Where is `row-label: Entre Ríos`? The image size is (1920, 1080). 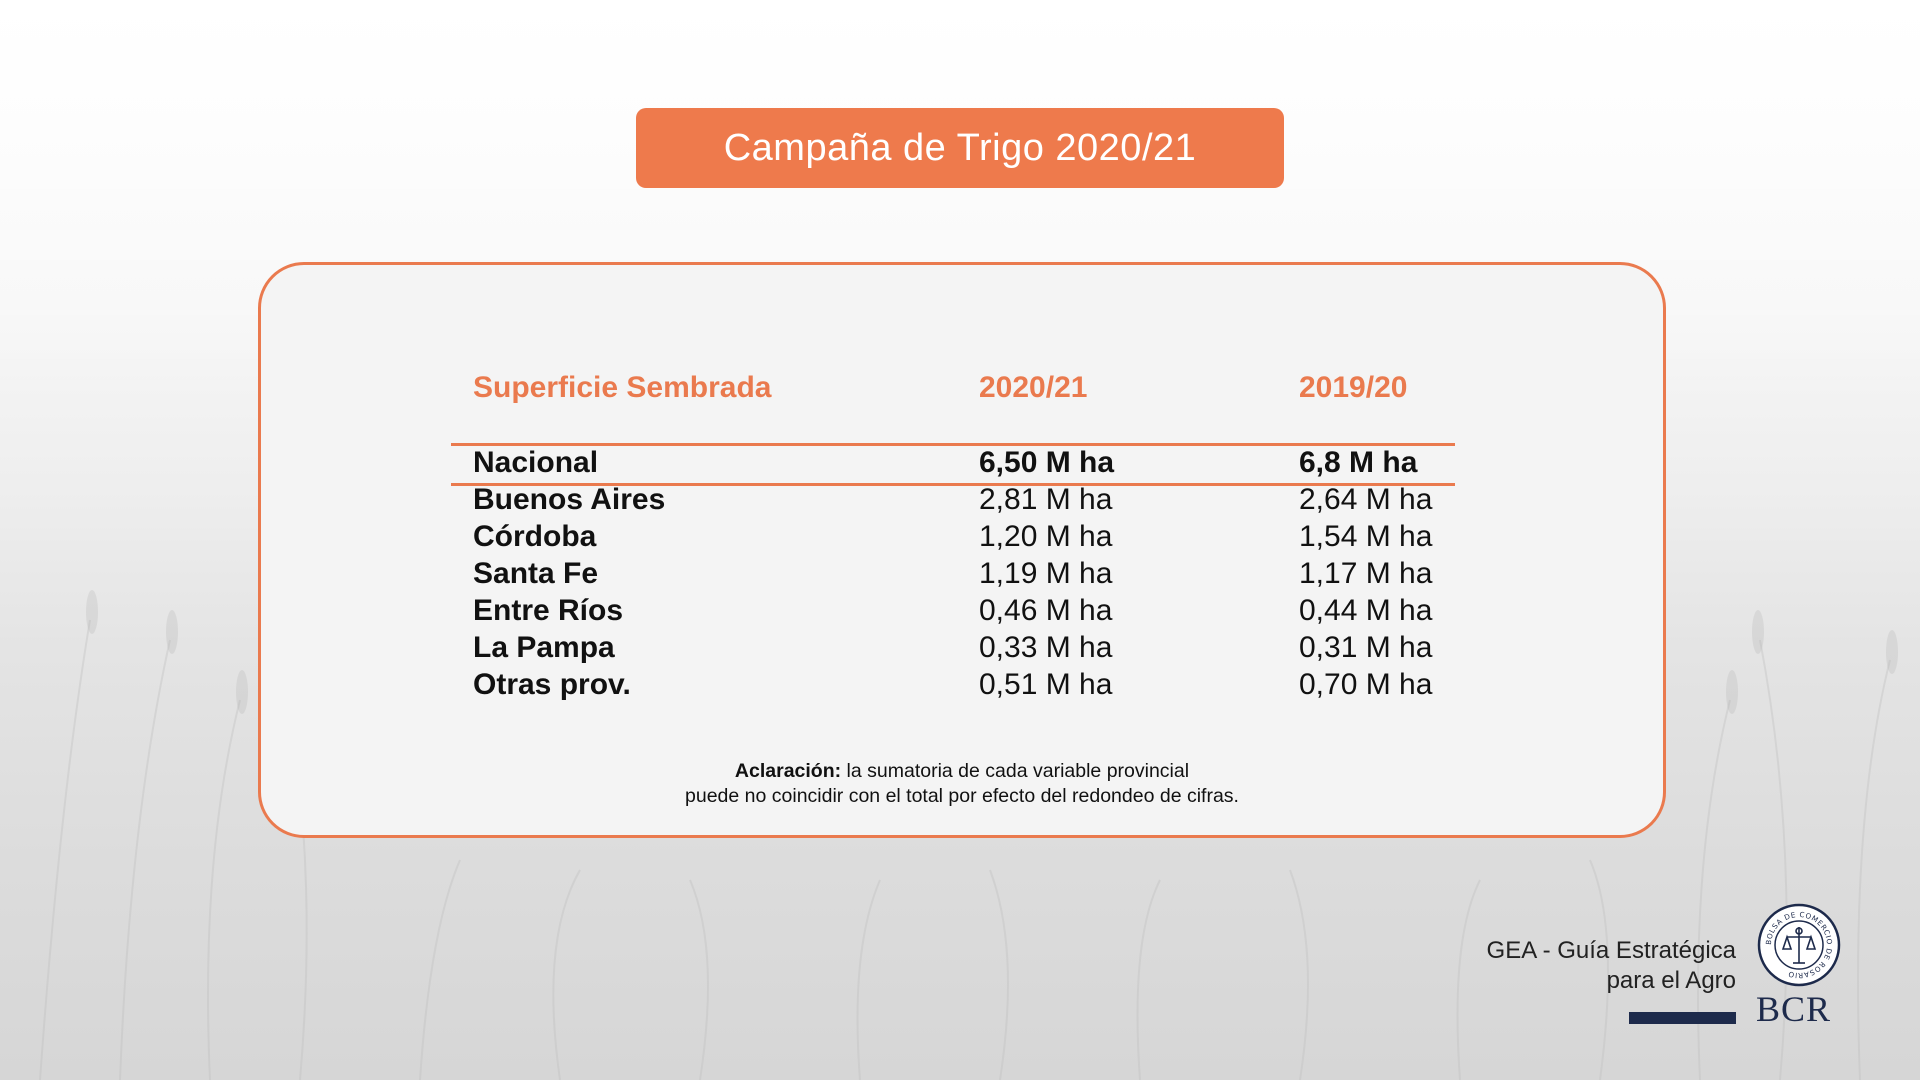
row-label: Entre Ríos is located at coordinates (548, 610).